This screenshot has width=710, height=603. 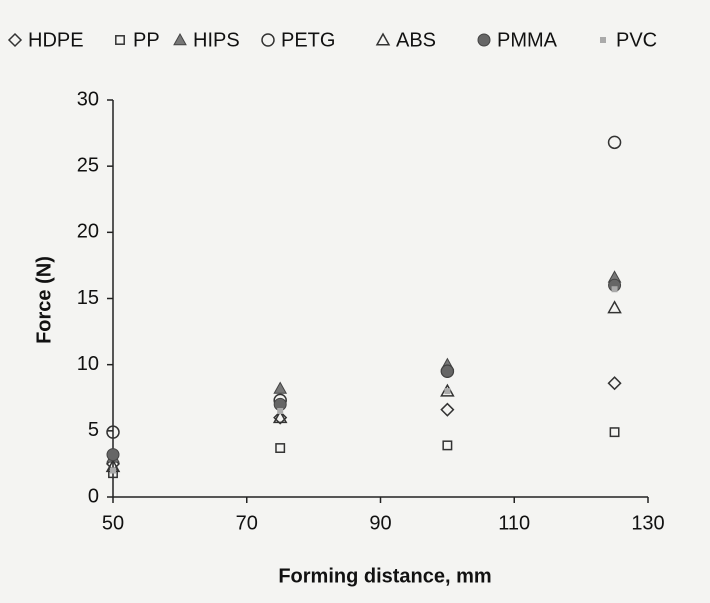 What do you see at coordinates (216, 40) in the screenshot?
I see `legend-label: HIPS` at bounding box center [216, 40].